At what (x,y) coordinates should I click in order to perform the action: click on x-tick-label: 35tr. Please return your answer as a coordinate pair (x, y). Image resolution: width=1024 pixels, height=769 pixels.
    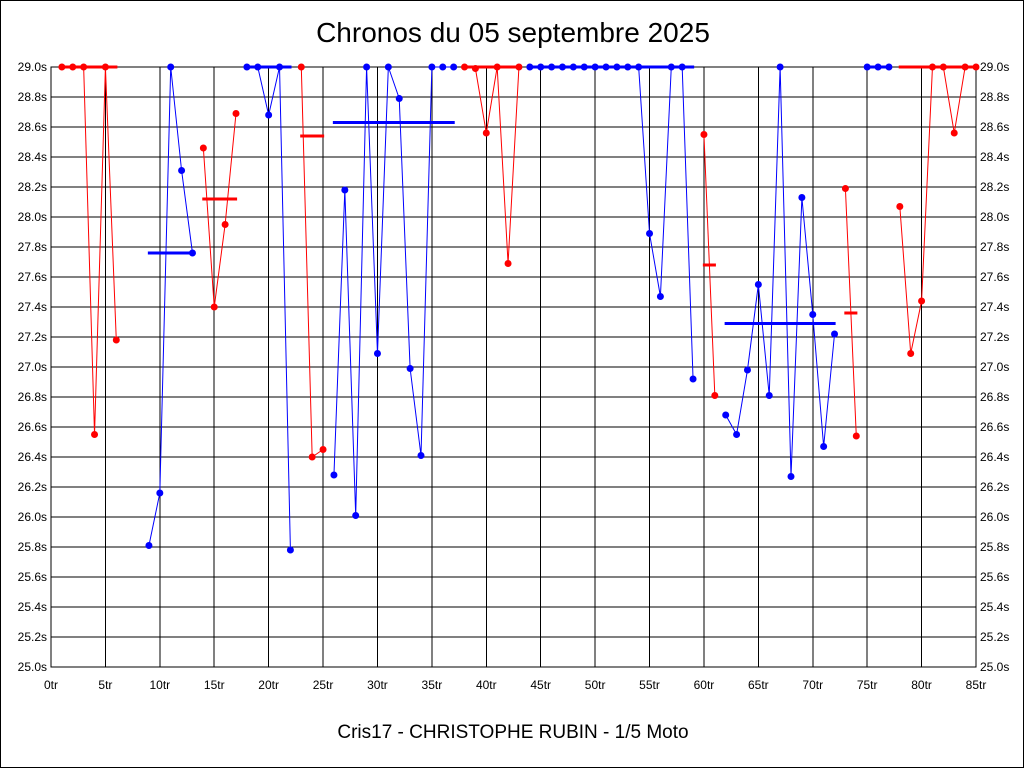
    Looking at the image, I should click on (432, 685).